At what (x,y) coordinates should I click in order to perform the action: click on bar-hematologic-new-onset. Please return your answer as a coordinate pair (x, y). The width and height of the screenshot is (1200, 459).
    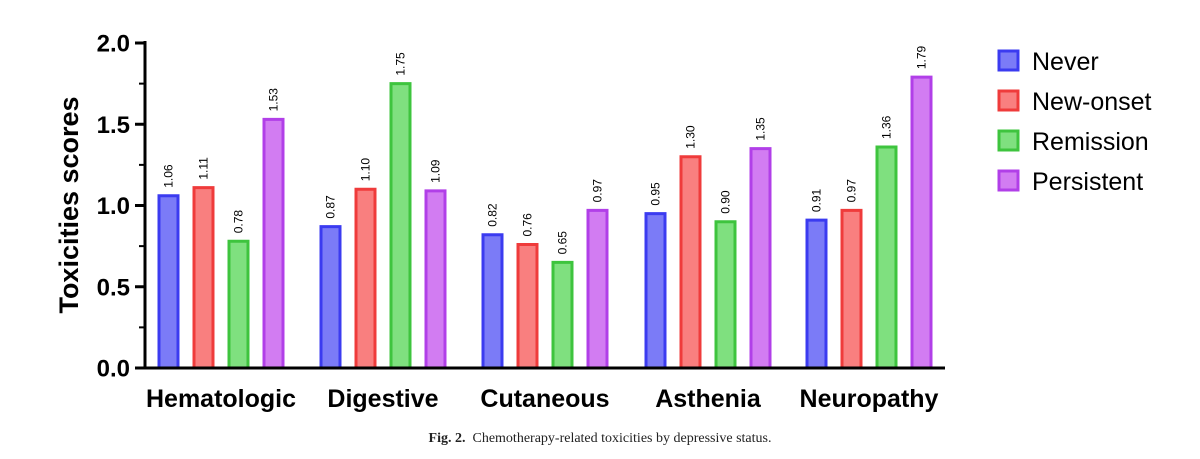
    Looking at the image, I should click on (203, 278).